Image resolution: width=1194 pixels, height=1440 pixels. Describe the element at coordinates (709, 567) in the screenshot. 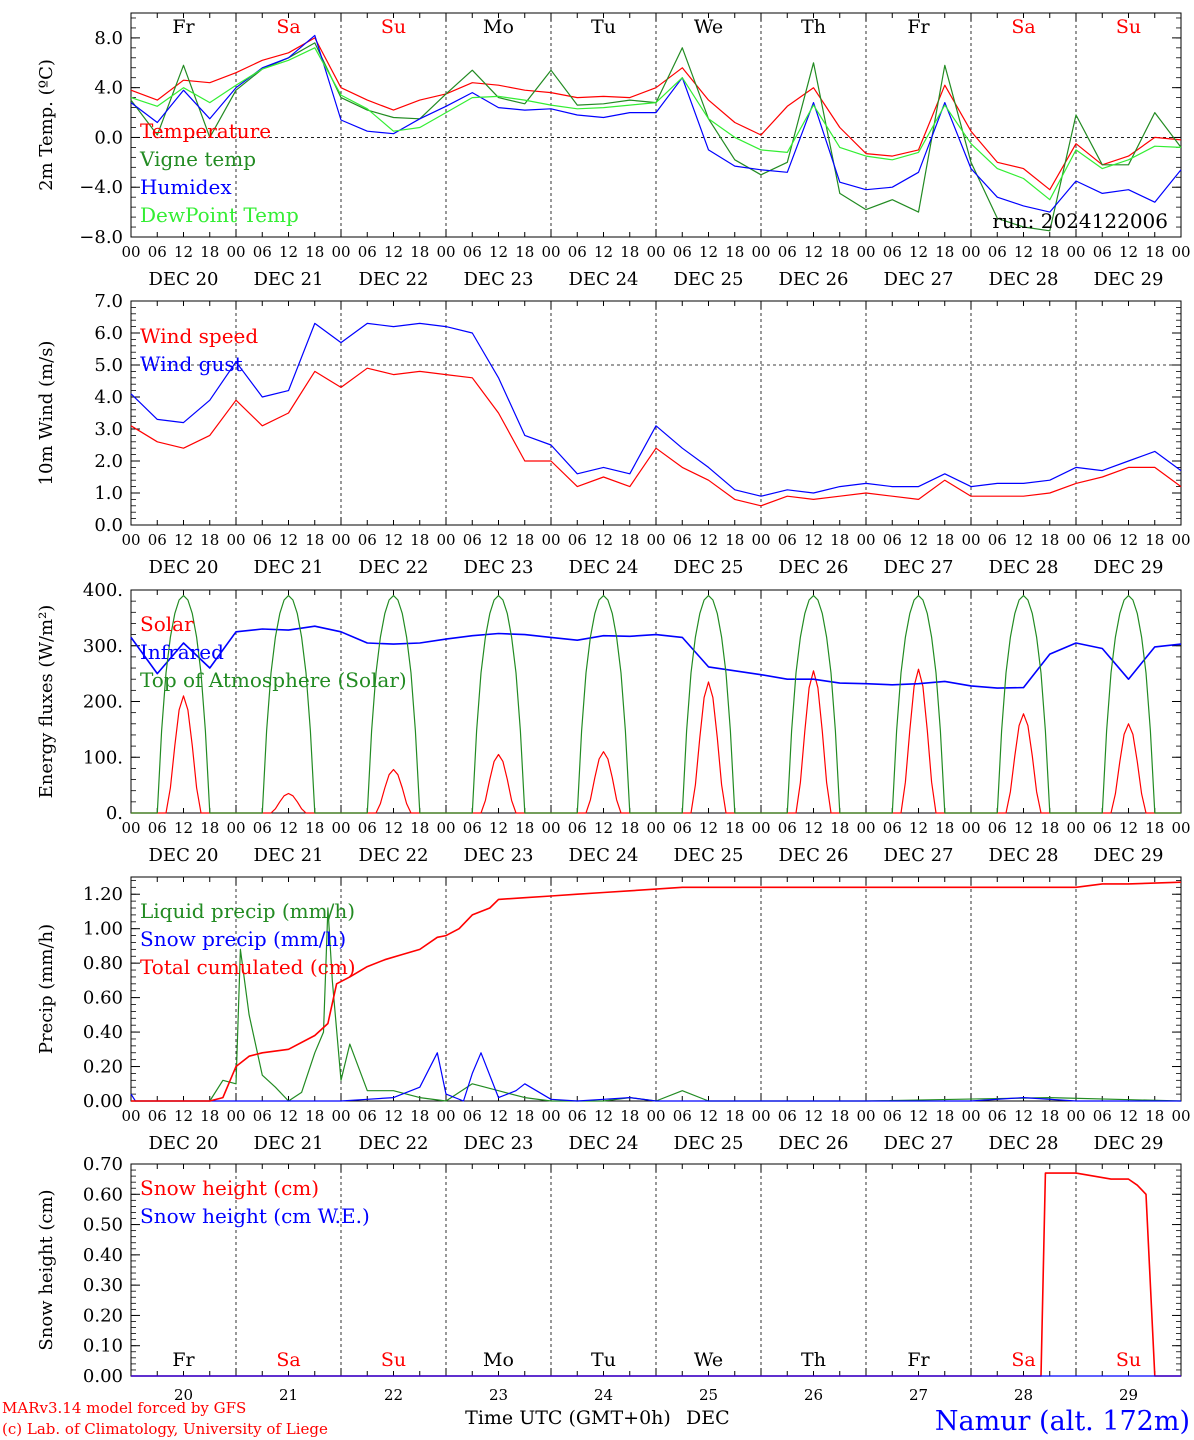

I see `day-label: DEC 25` at that location.